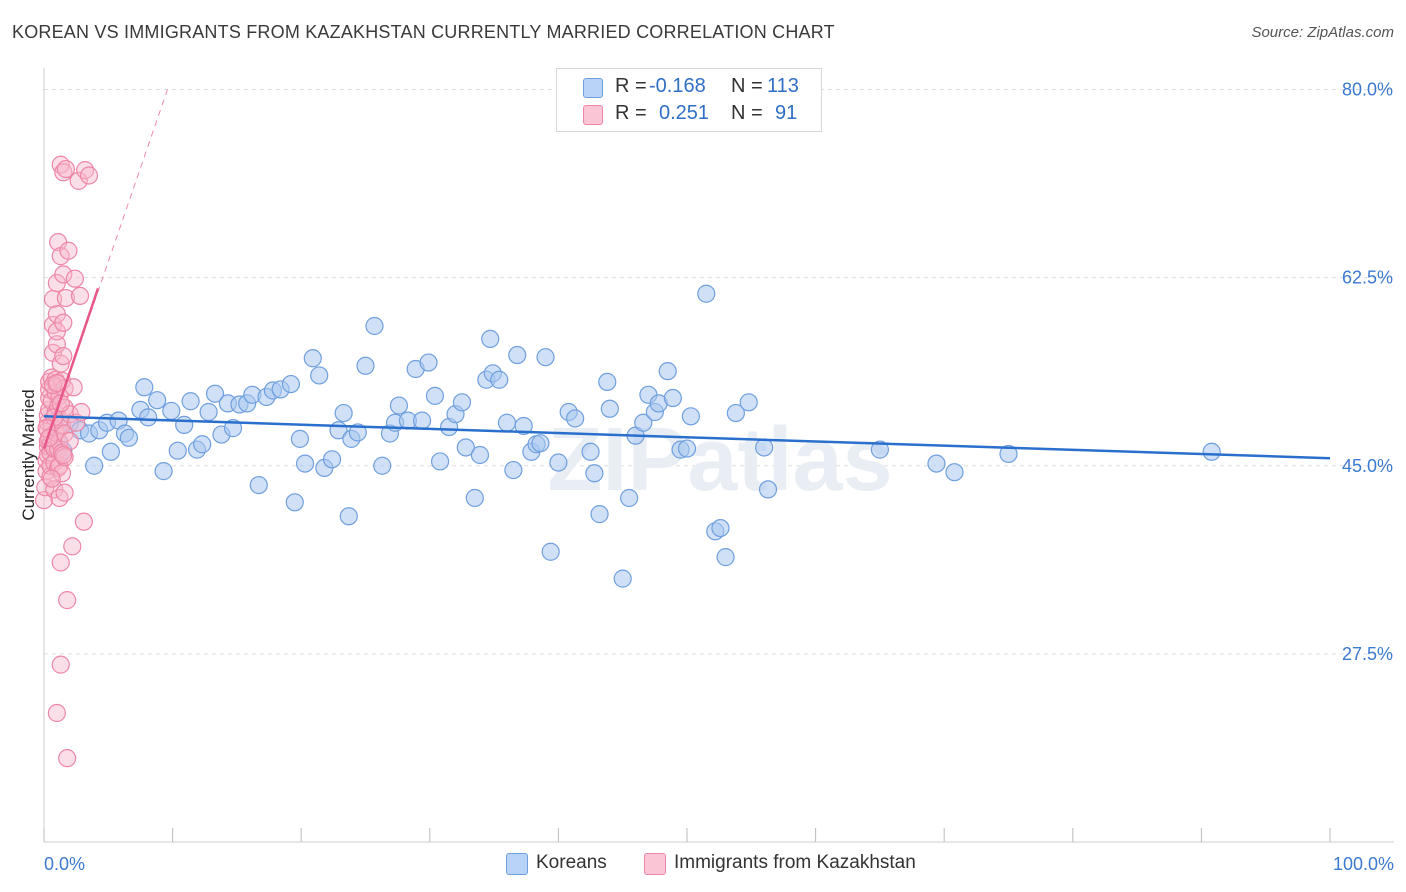 The height and width of the screenshot is (892, 1406). What do you see at coordinates (677, 86) in the screenshot?
I see `legend-r-value: -0.168` at bounding box center [677, 86].